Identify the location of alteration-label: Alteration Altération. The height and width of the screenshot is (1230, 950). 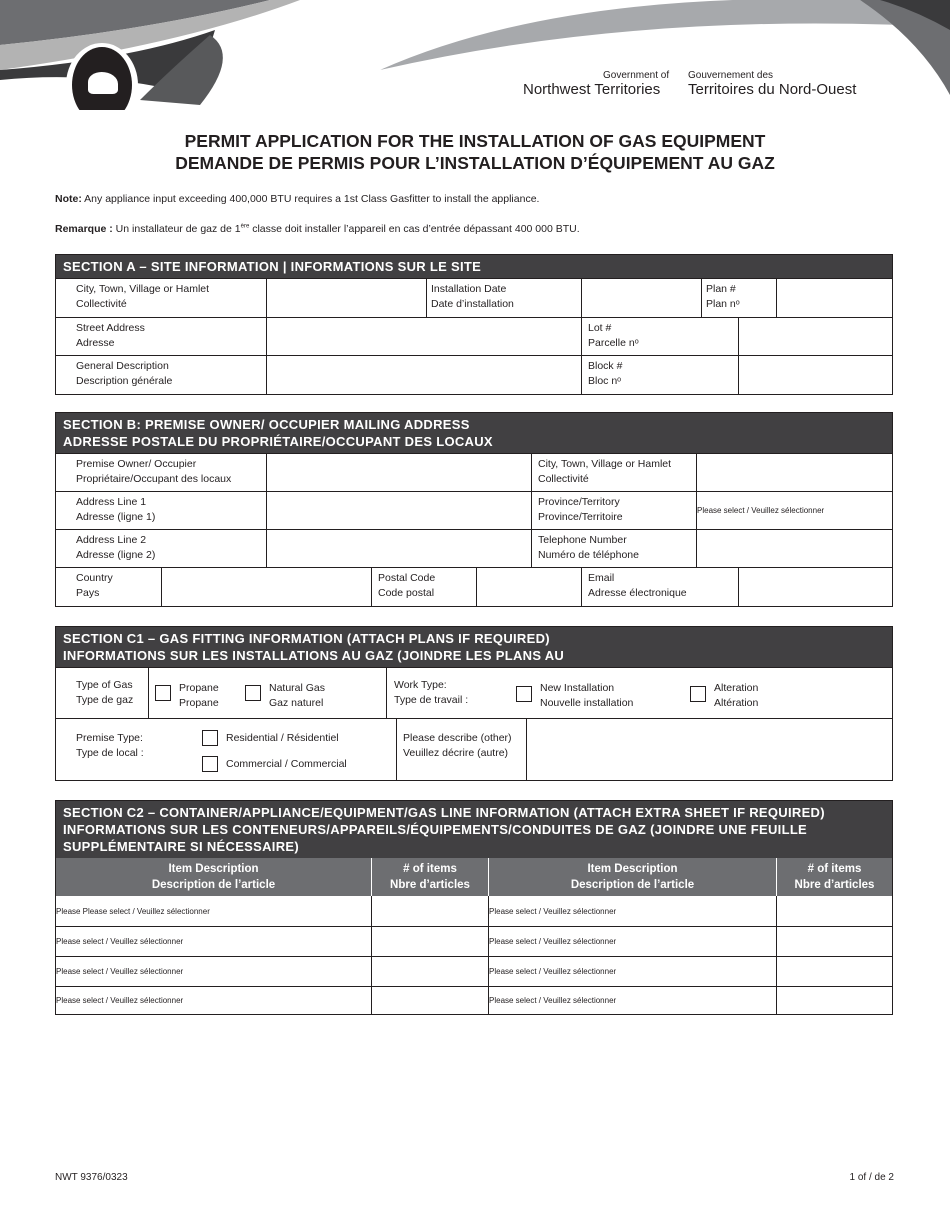
(736, 695).